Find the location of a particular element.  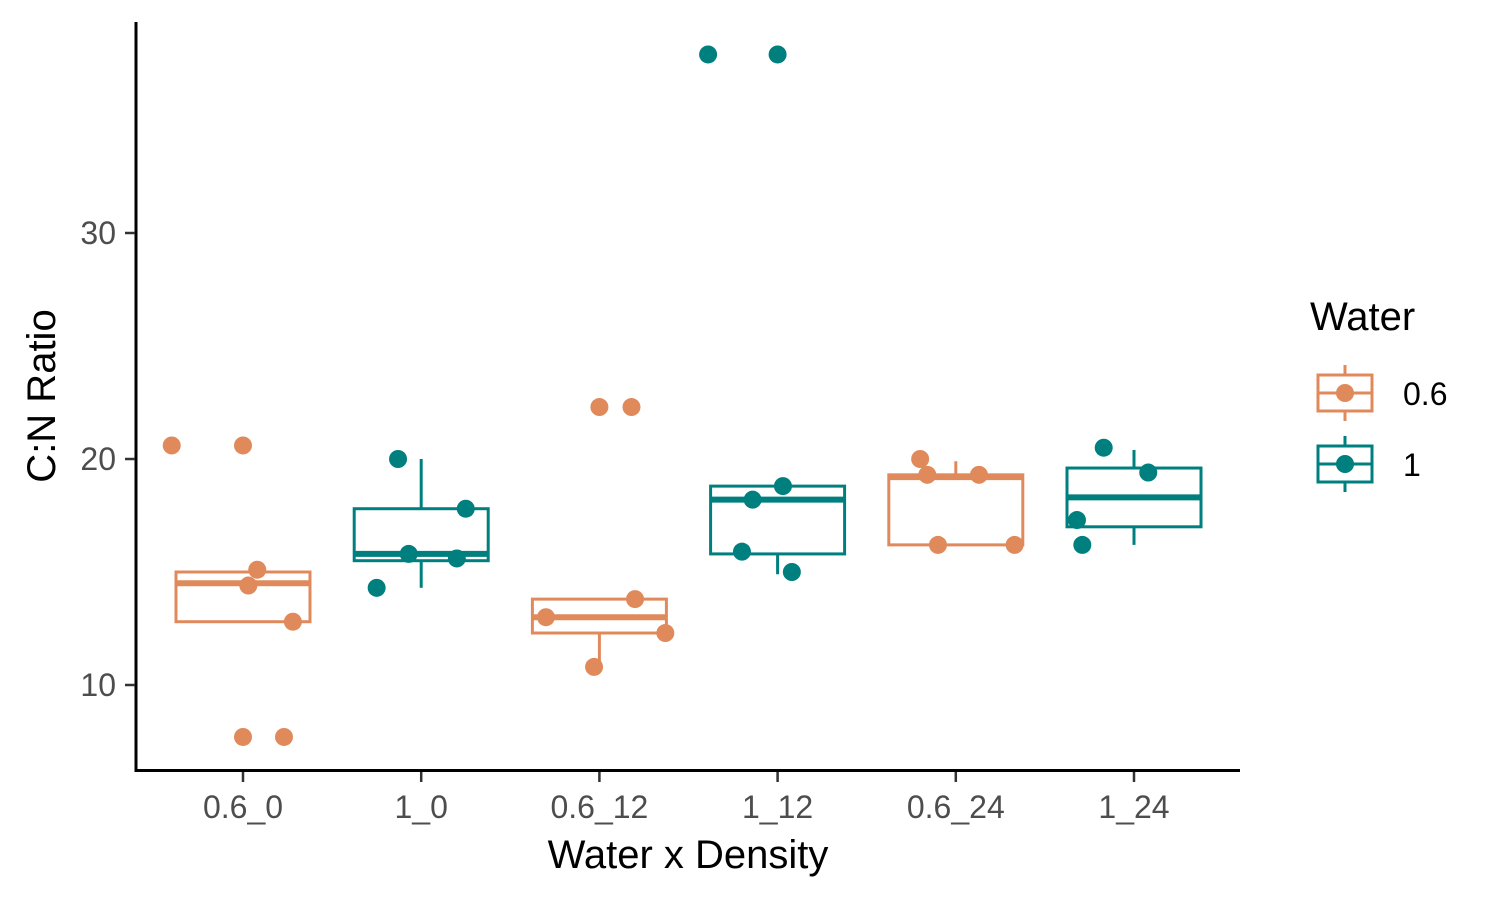

y-tick-label: 30 is located at coordinates (98, 233).